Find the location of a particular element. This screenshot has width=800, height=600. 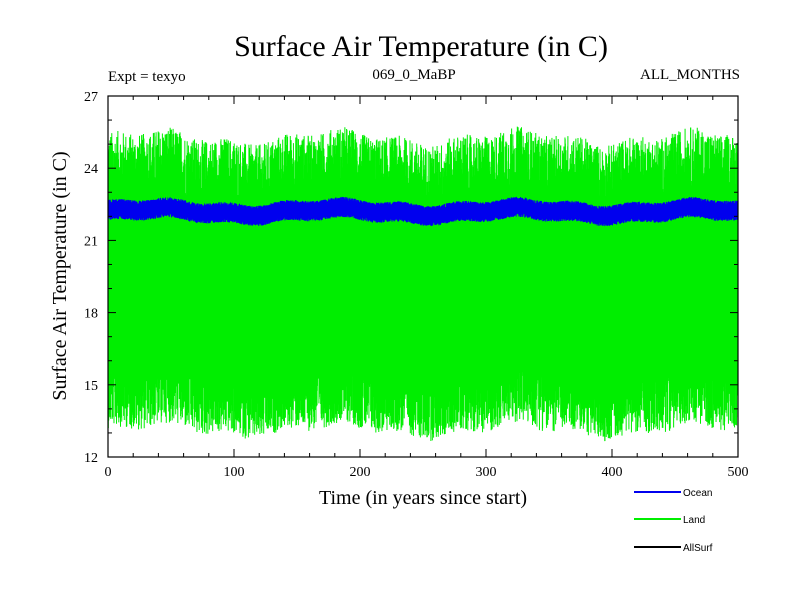

x-tick-label: 200 is located at coordinates (360, 472).